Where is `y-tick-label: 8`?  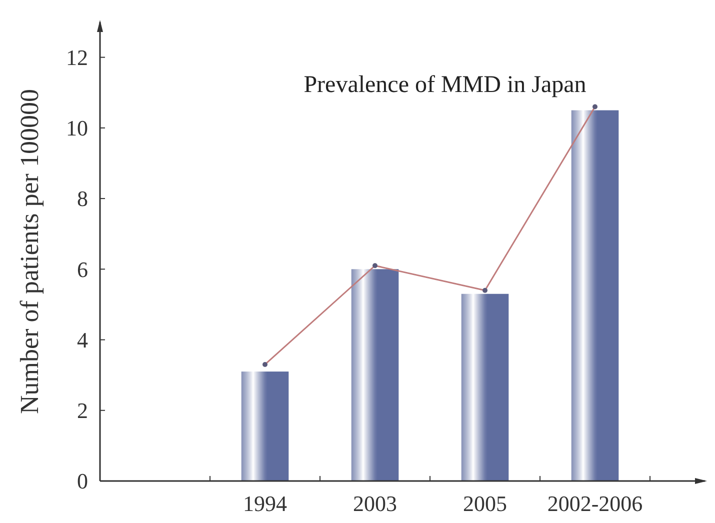 y-tick-label: 8 is located at coordinates (82, 199).